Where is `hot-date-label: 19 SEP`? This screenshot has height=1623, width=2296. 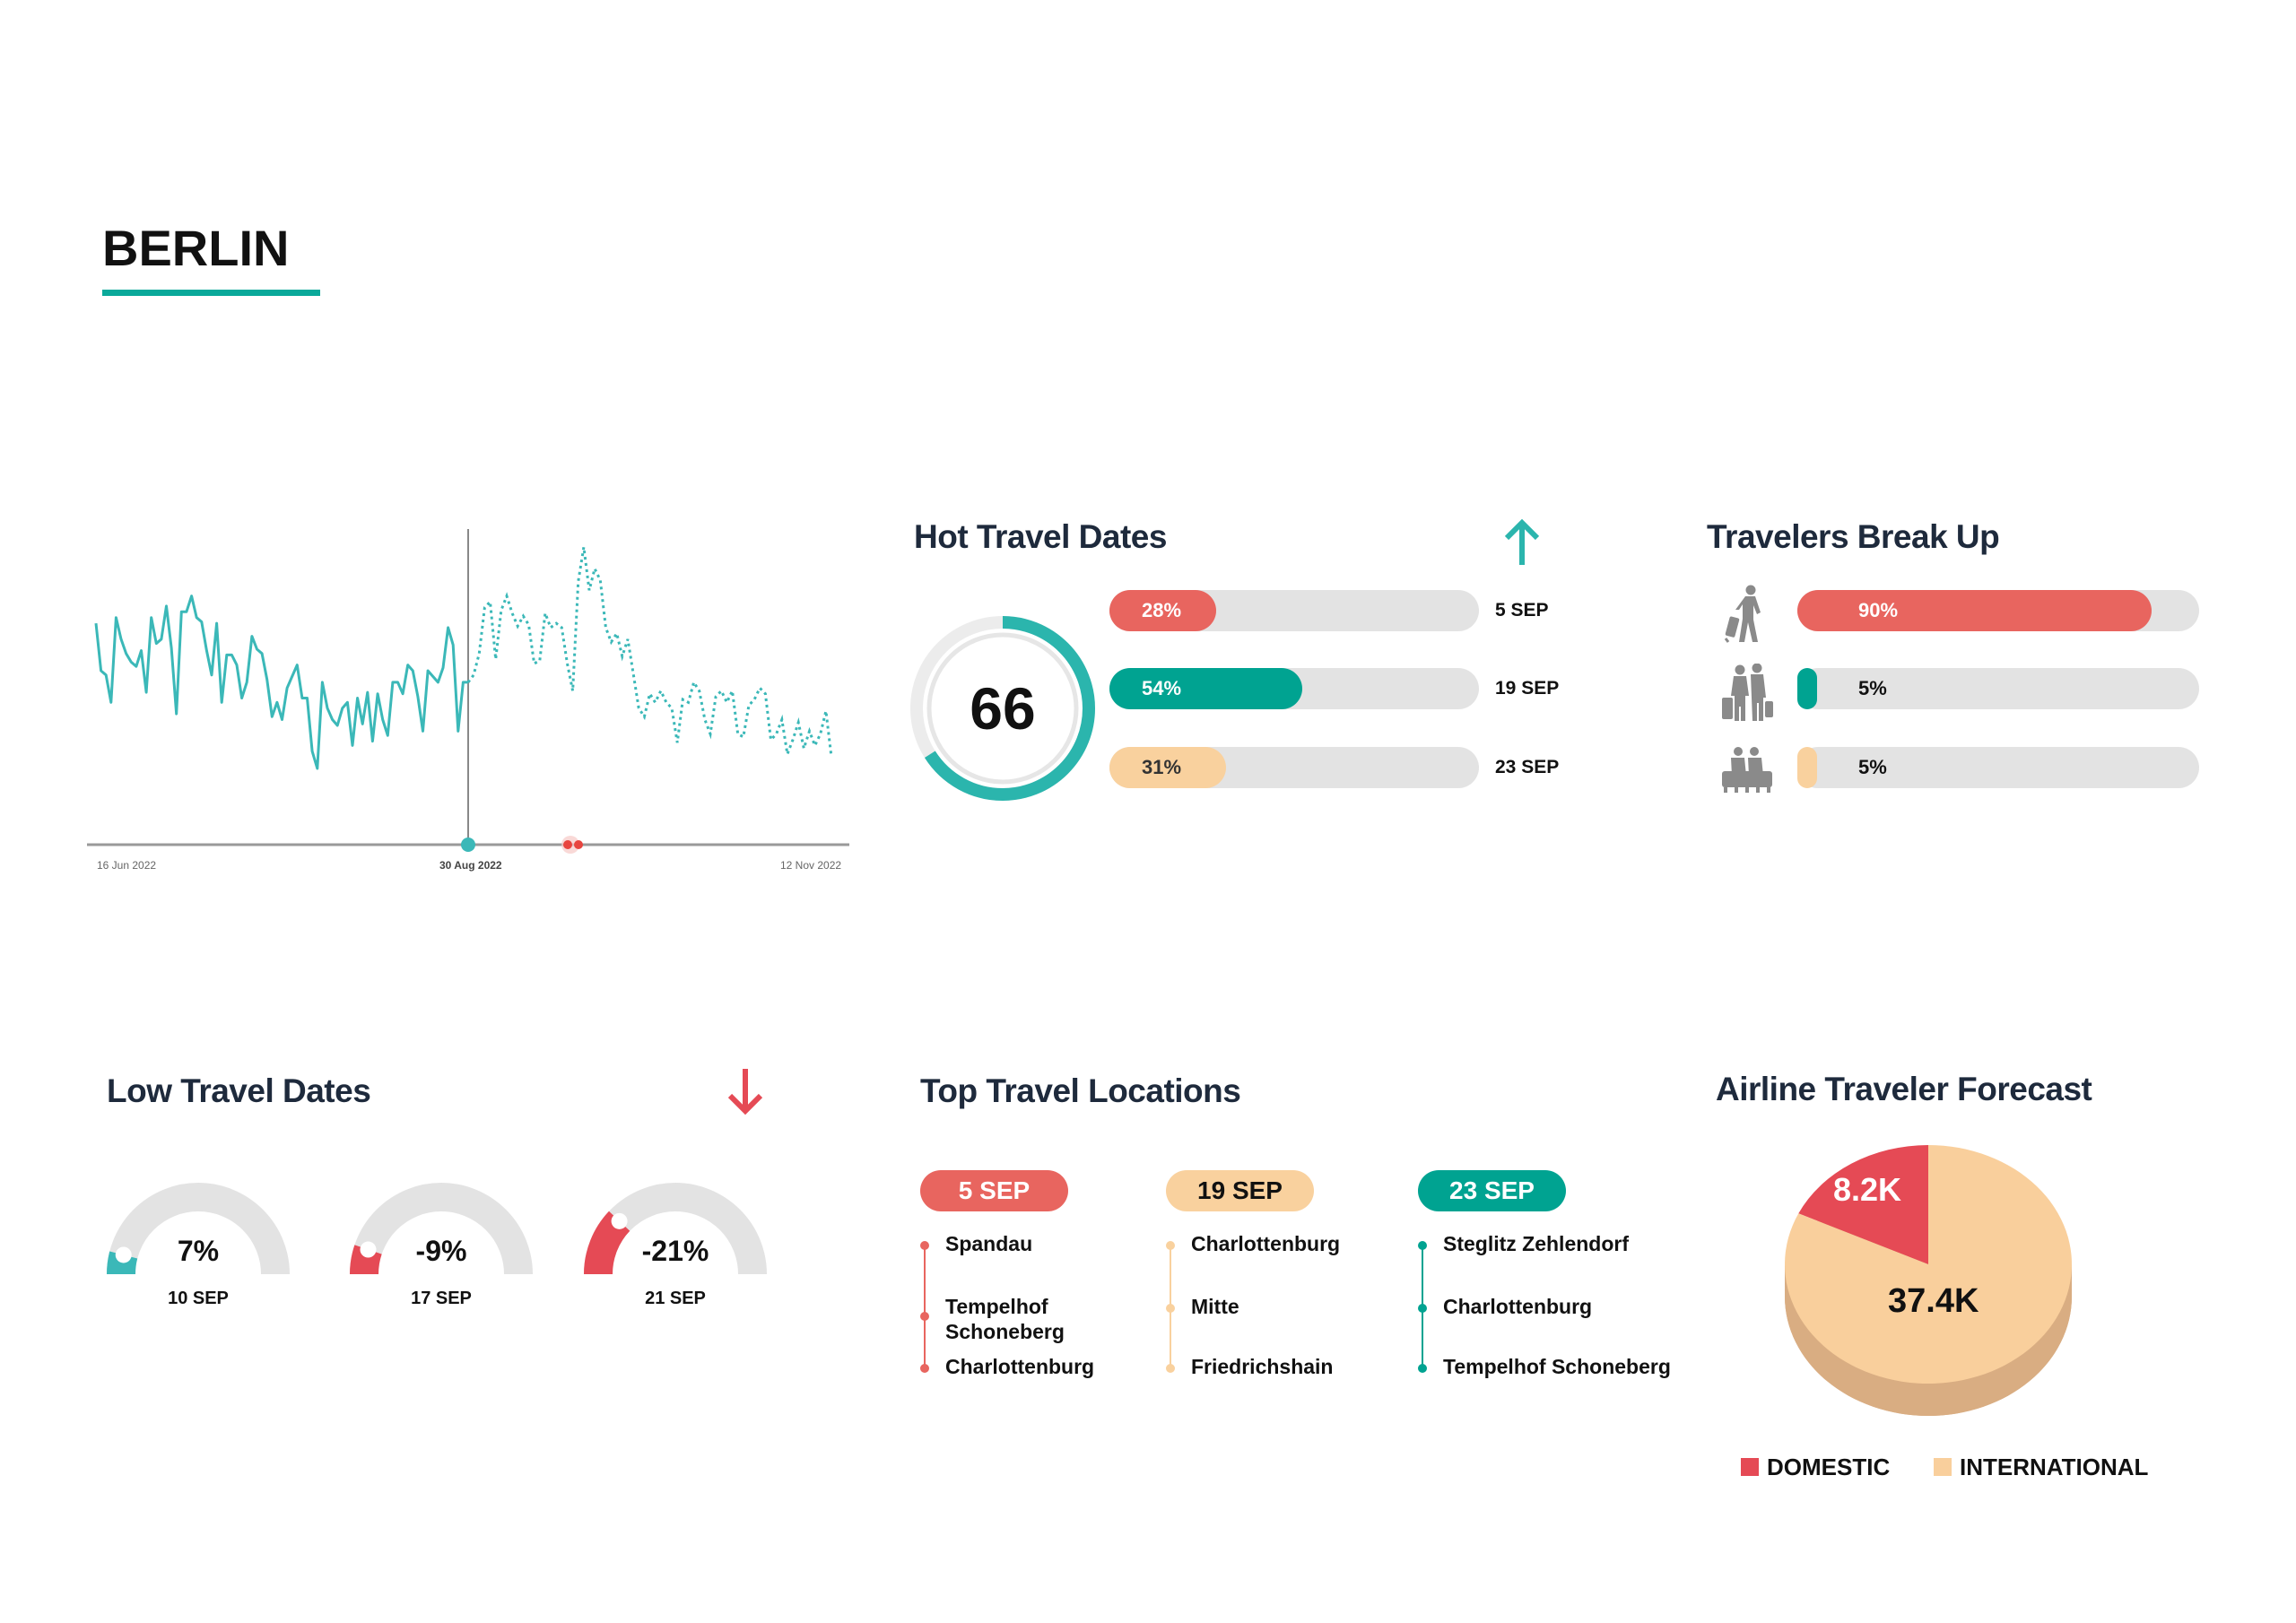
hot-date-label: 19 SEP is located at coordinates (1527, 688).